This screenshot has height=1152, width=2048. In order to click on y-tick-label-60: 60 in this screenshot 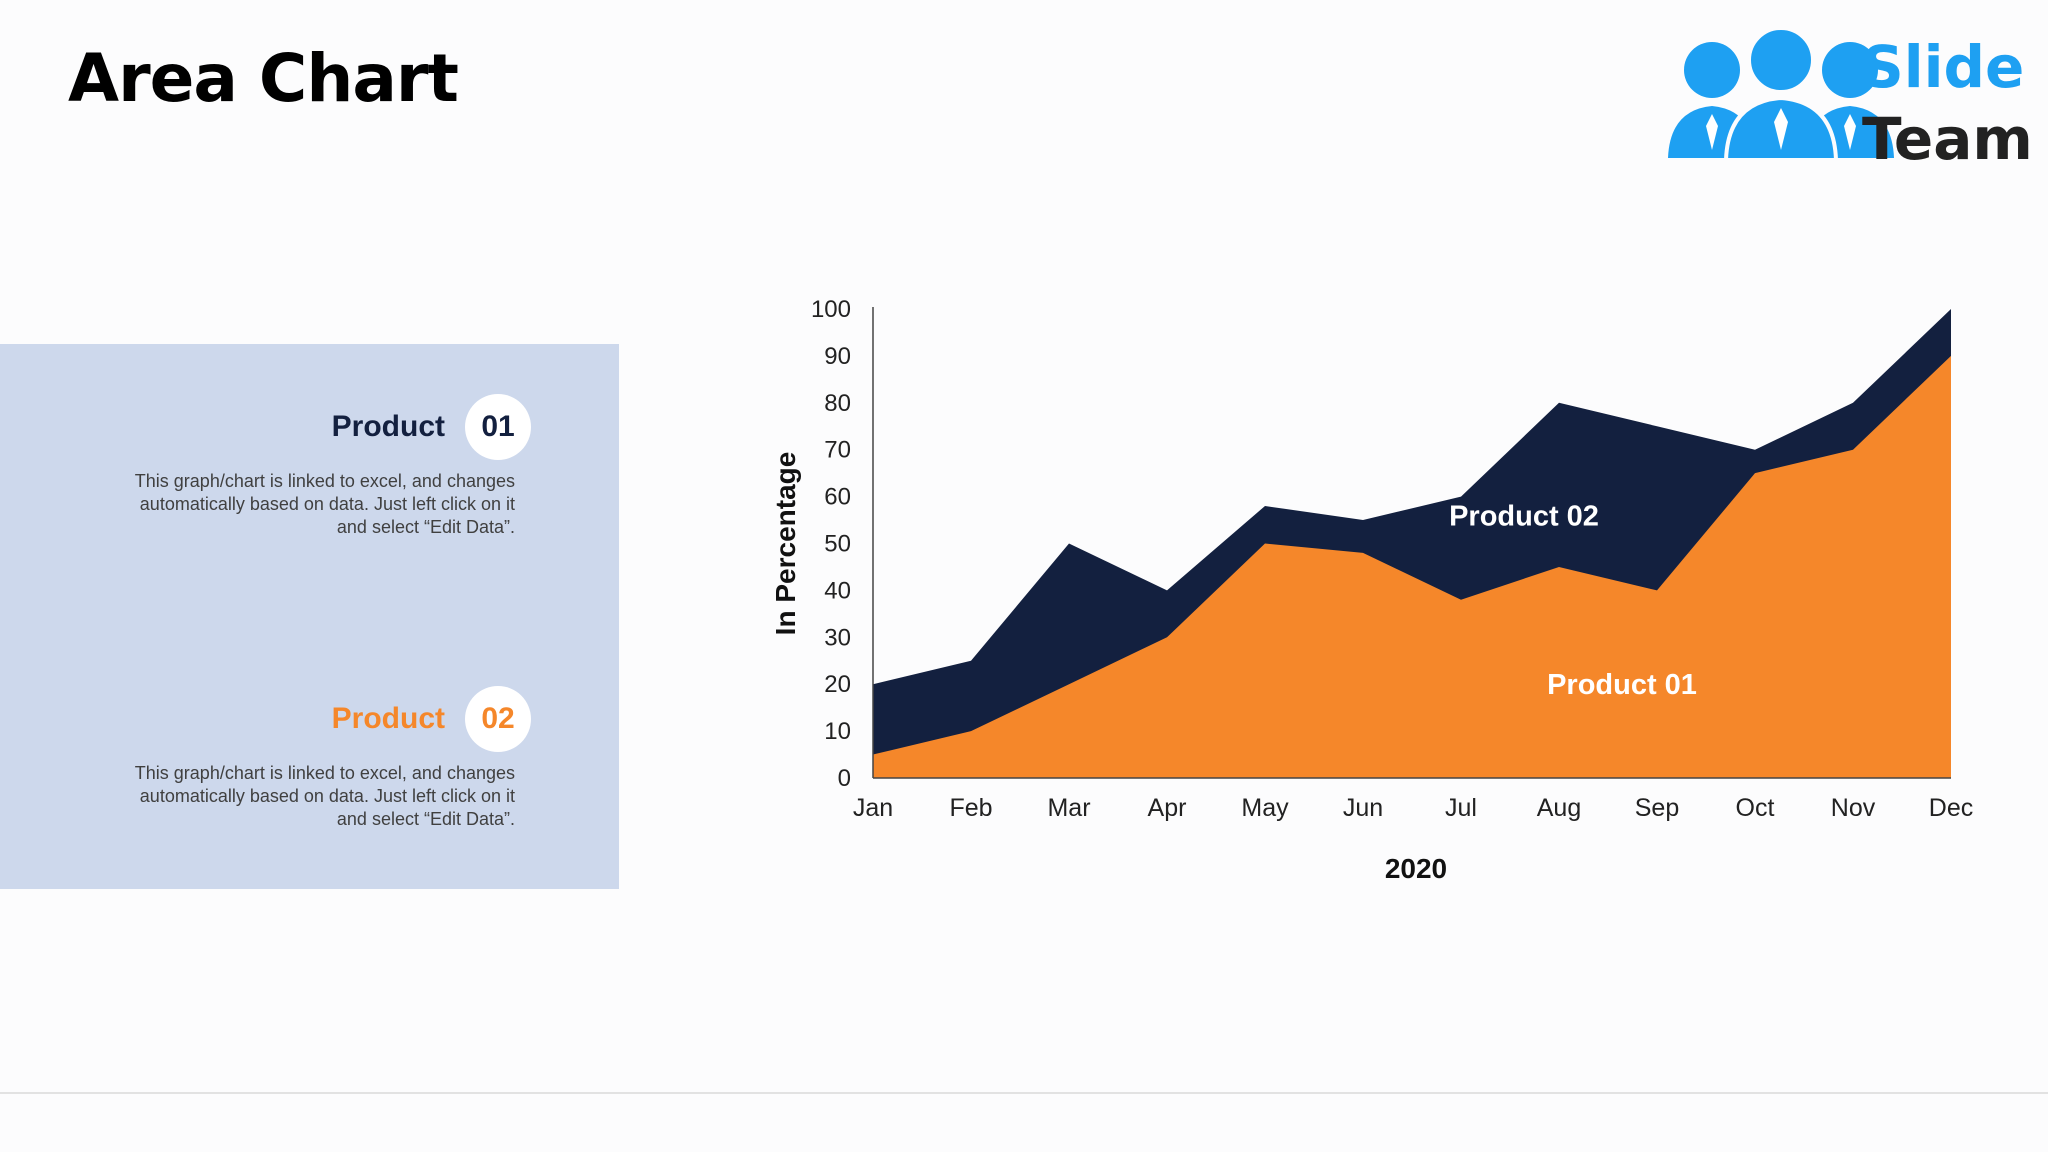, I will do `click(837, 497)`.